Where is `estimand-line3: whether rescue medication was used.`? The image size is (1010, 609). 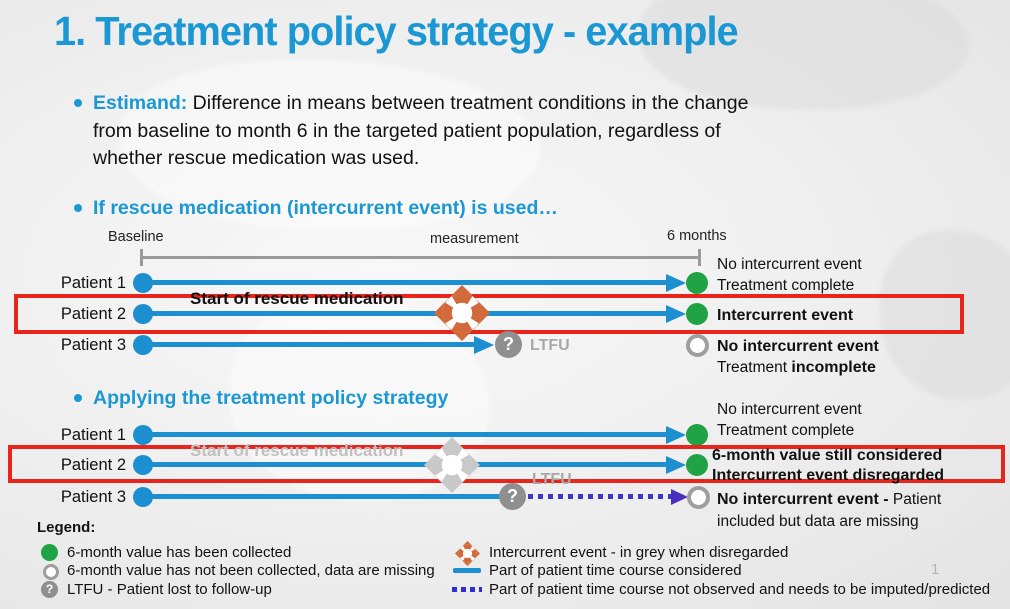
estimand-line3: whether rescue medication was used. is located at coordinates (256, 158).